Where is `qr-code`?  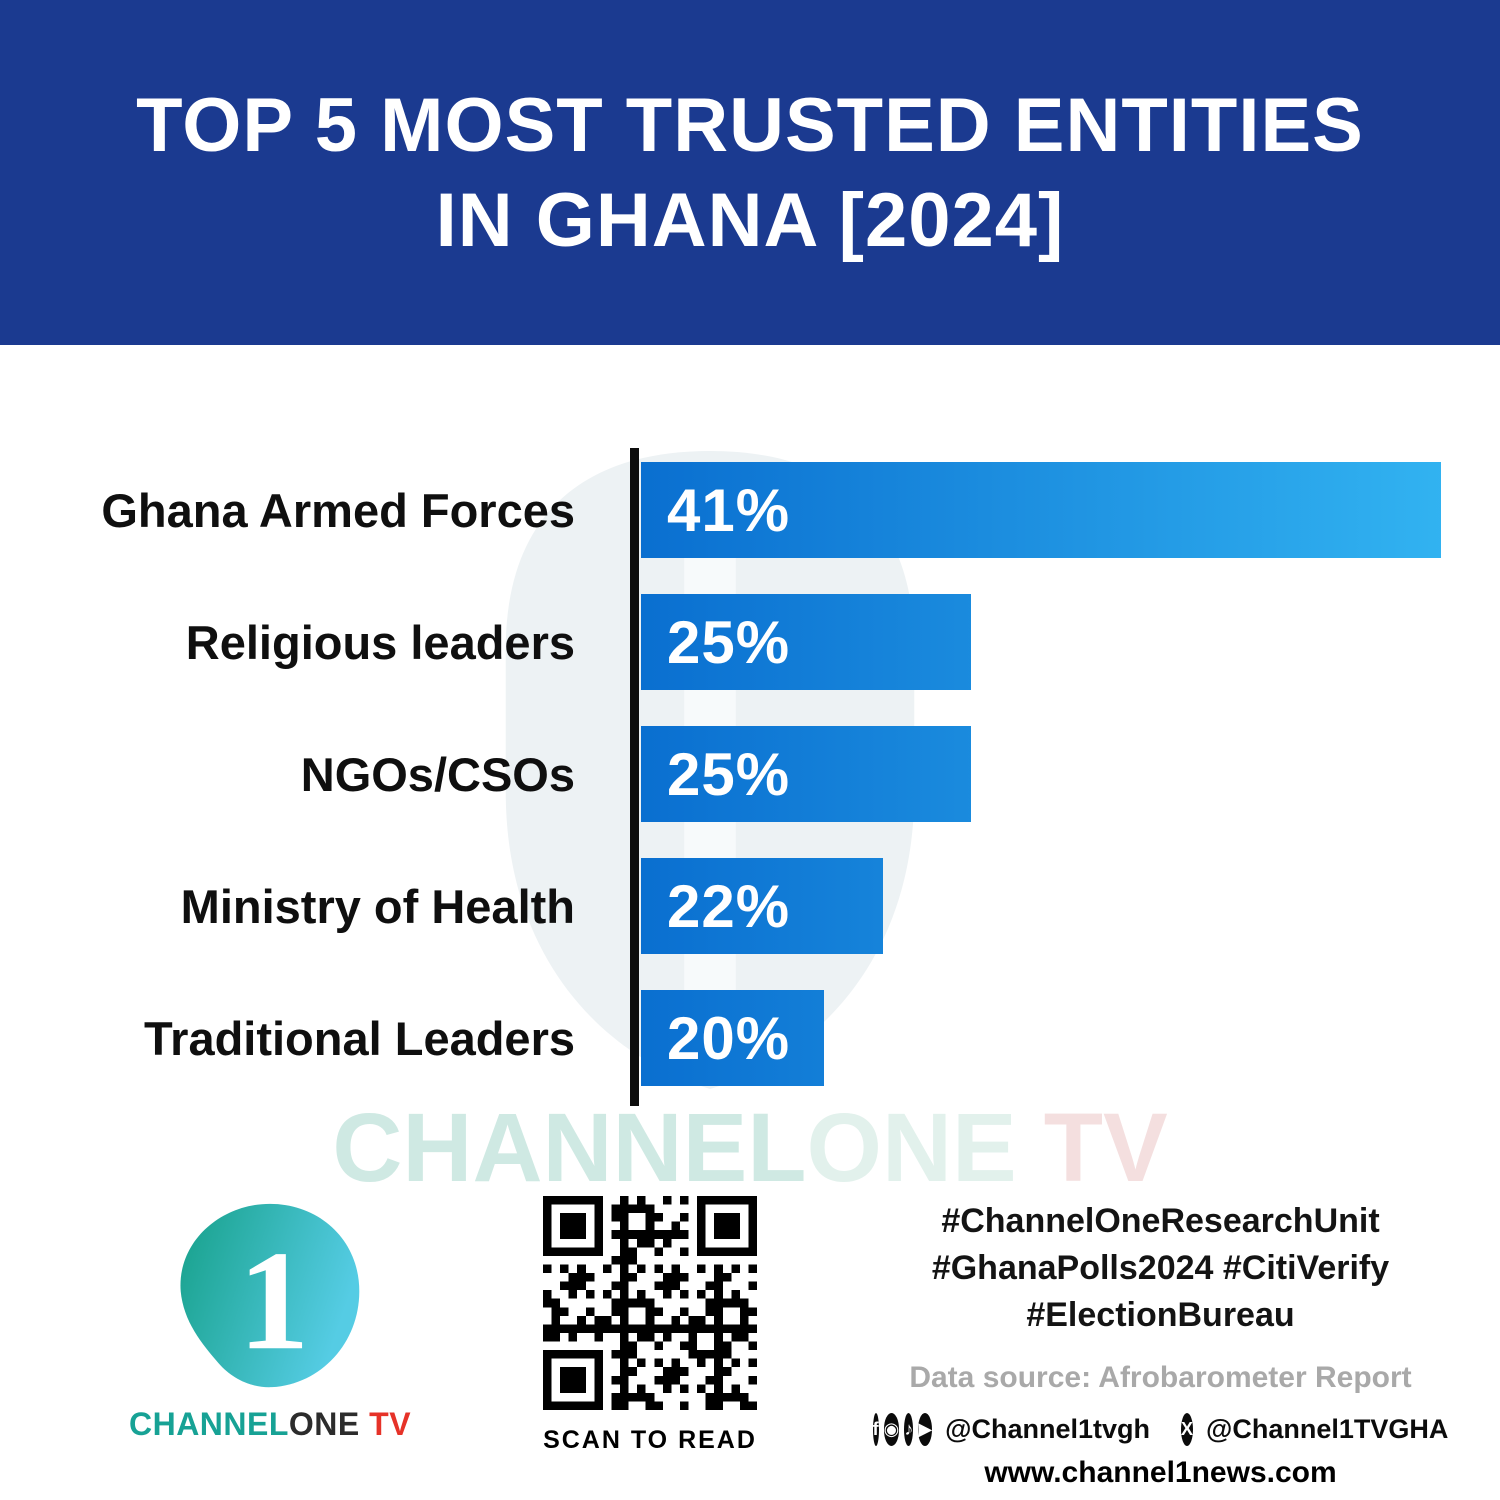
qr-code is located at coordinates (650, 1303).